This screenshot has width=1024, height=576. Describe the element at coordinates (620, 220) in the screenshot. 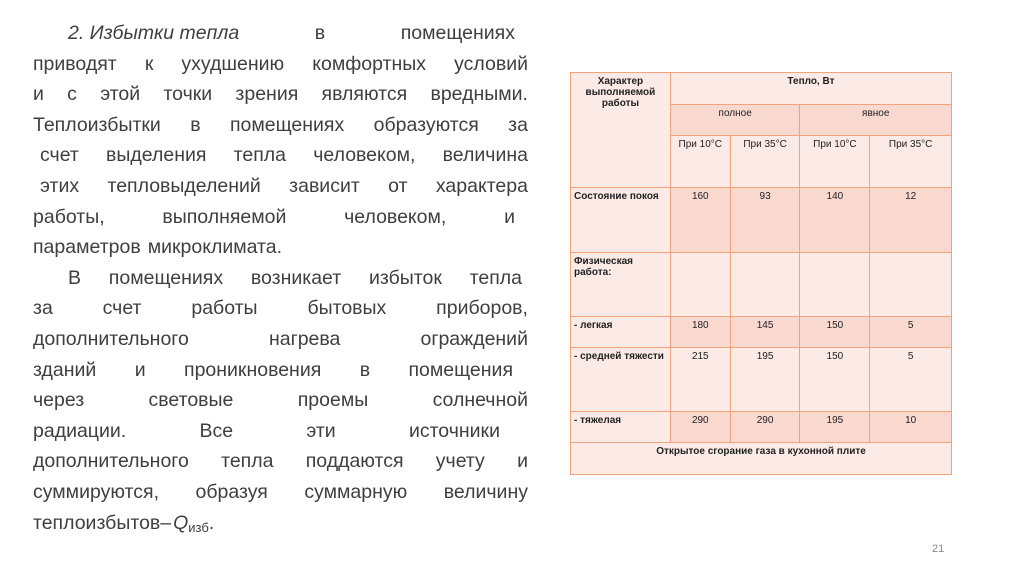

I see `row-label: Состояние покоя` at that location.